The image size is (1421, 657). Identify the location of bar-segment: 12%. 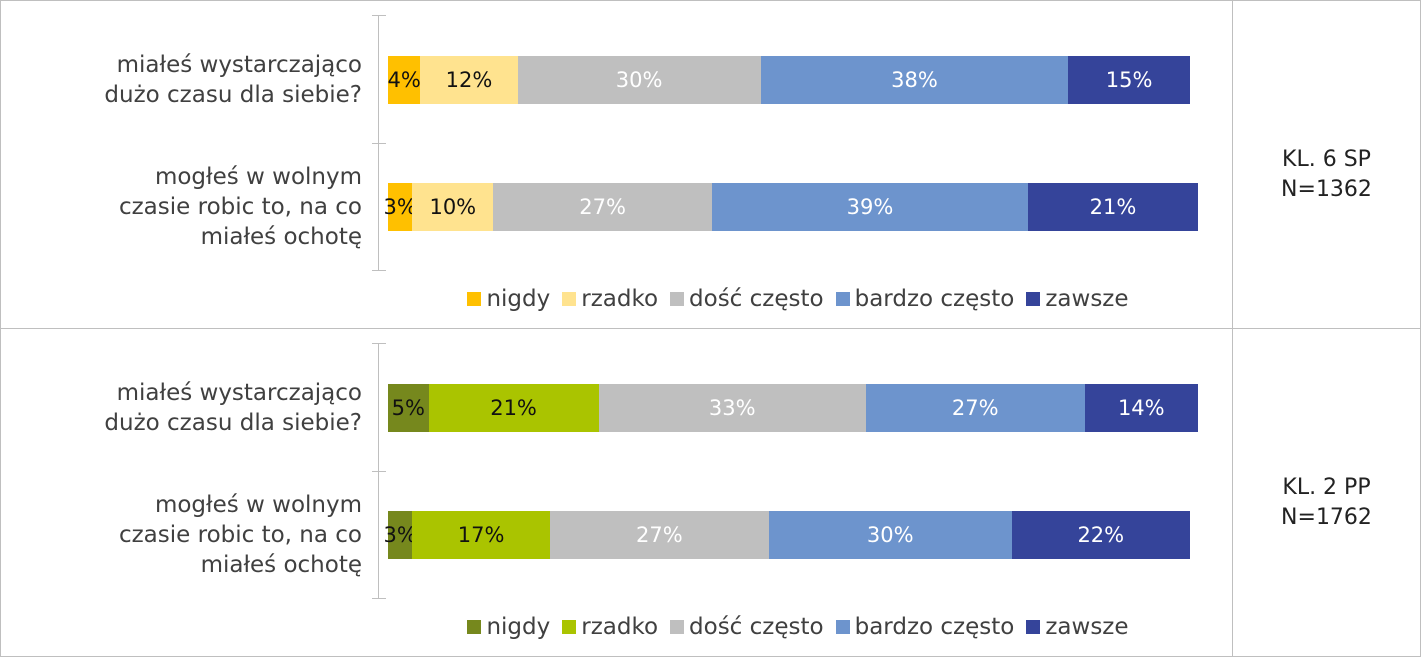
(469, 80).